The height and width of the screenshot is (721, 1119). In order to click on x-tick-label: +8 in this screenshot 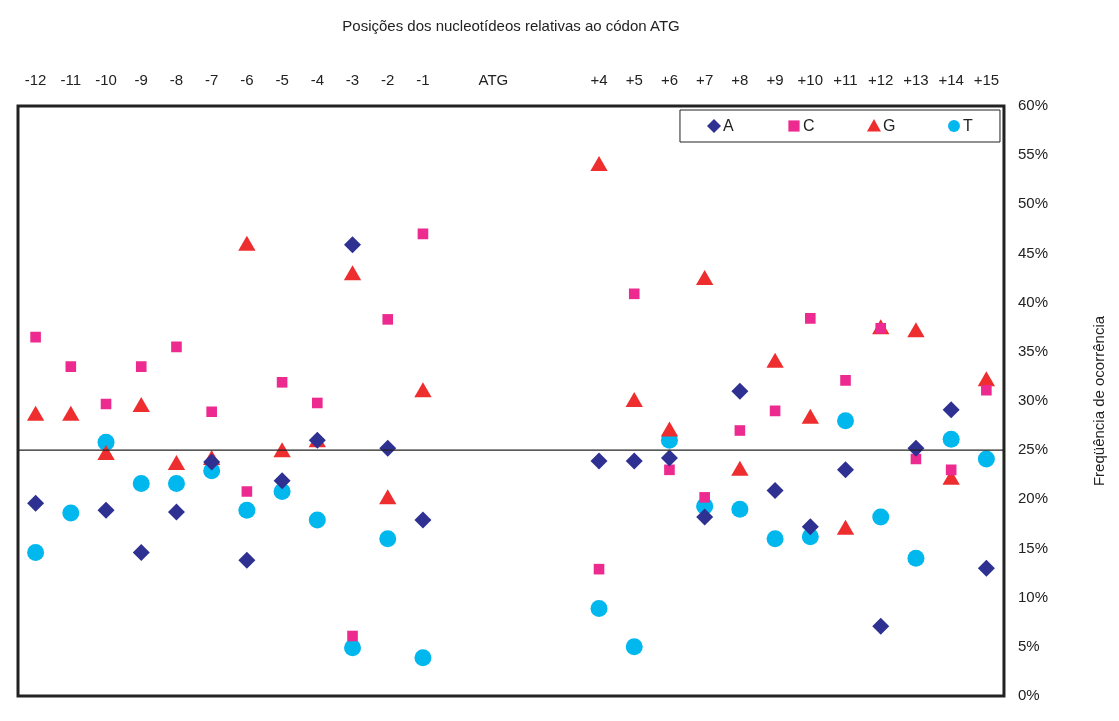, I will do `click(740, 80)`.